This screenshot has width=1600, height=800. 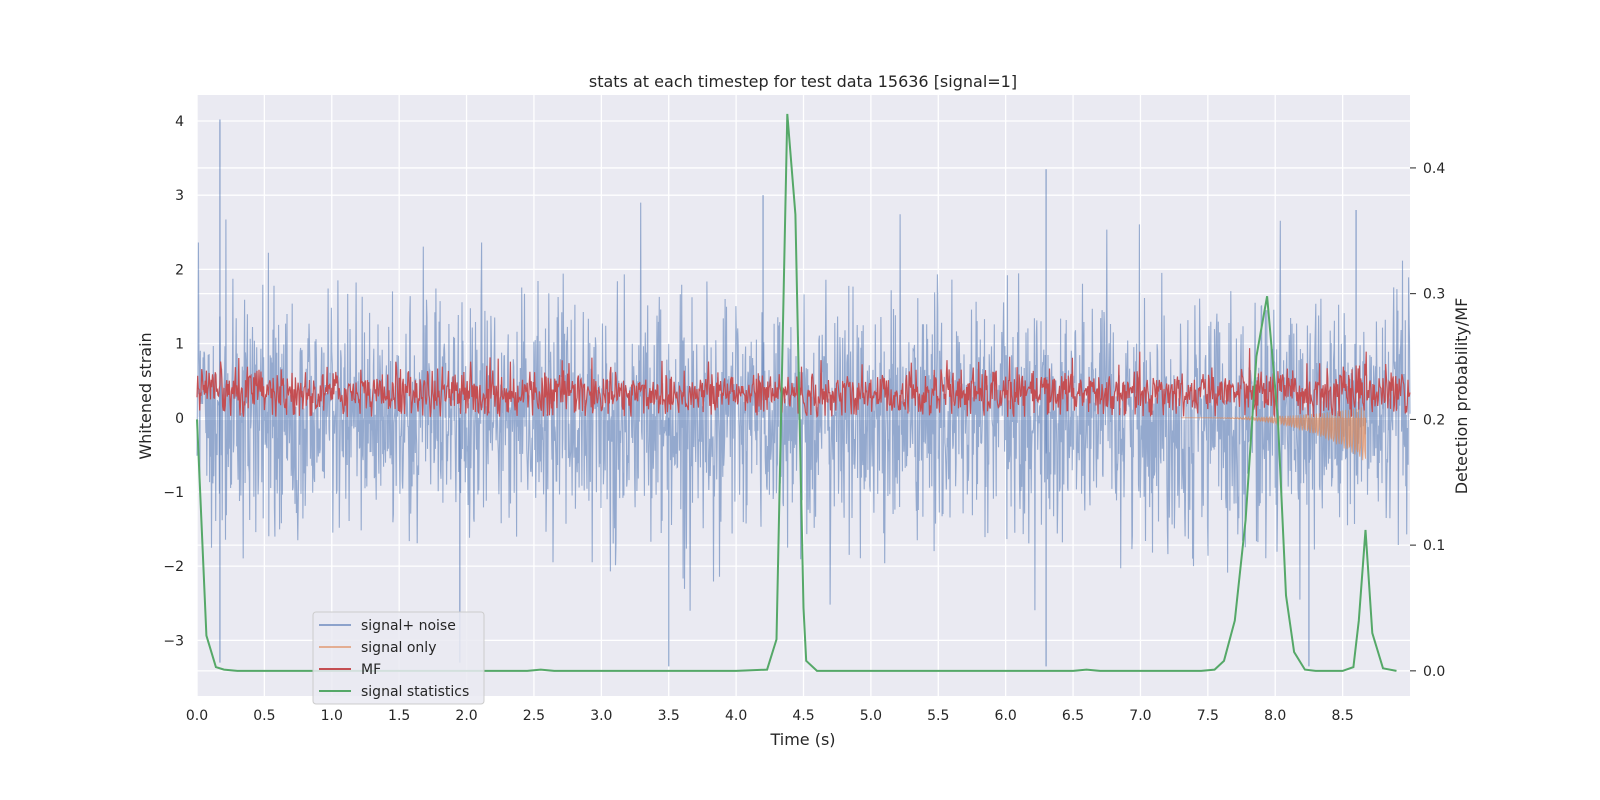 I want to click on y-tick-label-1: −2, so click(x=173, y=567).